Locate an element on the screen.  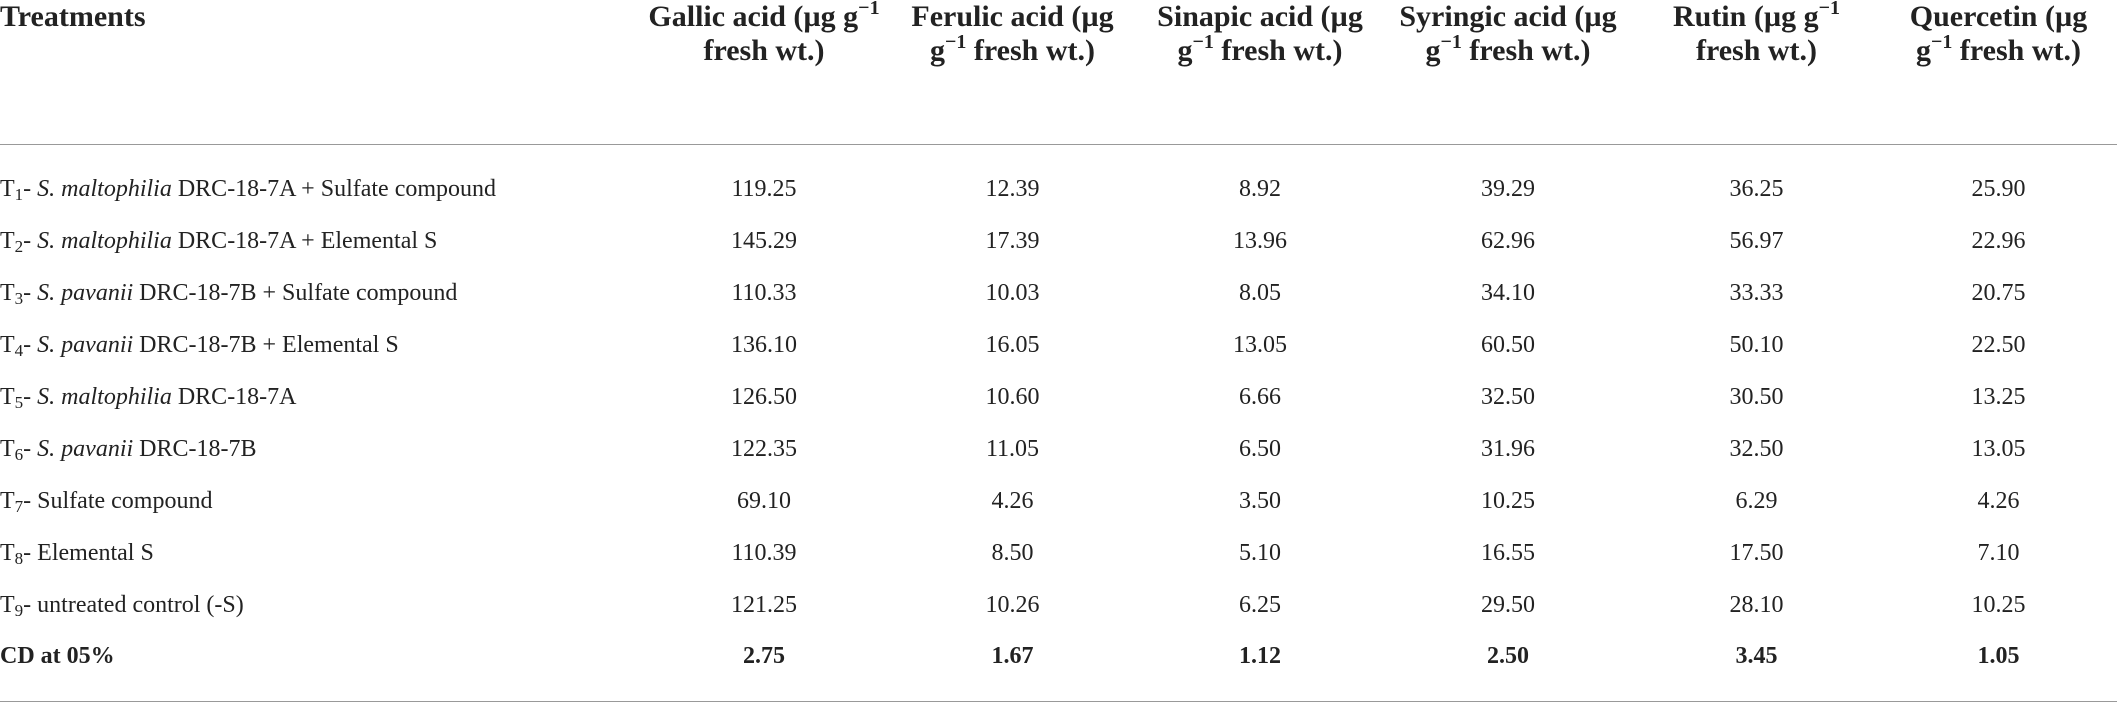
value-cell: 121.25 is located at coordinates (764, 604).